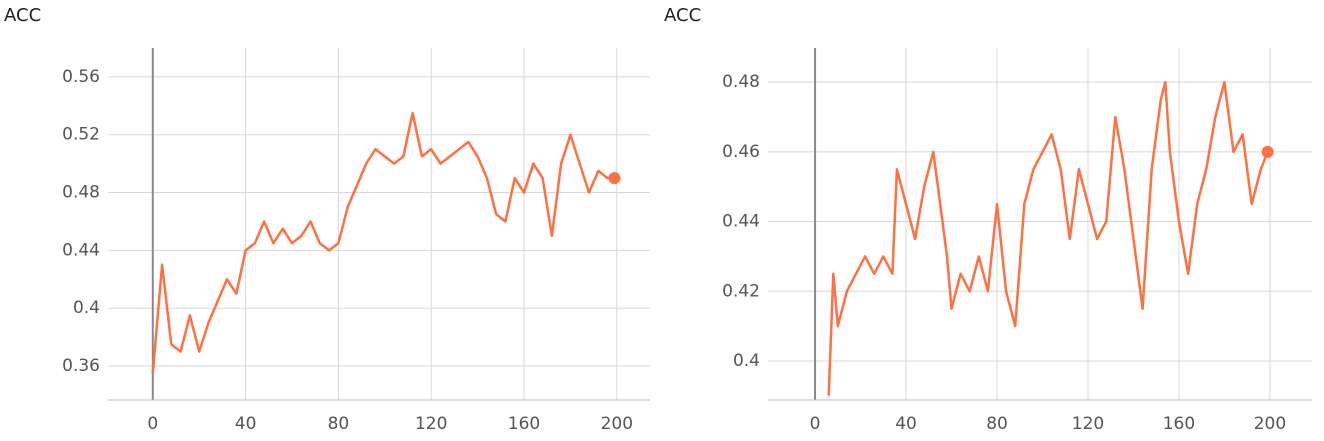 Image resolution: width=1324 pixels, height=441 pixels. Describe the element at coordinates (81, 366) in the screenshot. I see `y-tick-label: 0.36` at that location.